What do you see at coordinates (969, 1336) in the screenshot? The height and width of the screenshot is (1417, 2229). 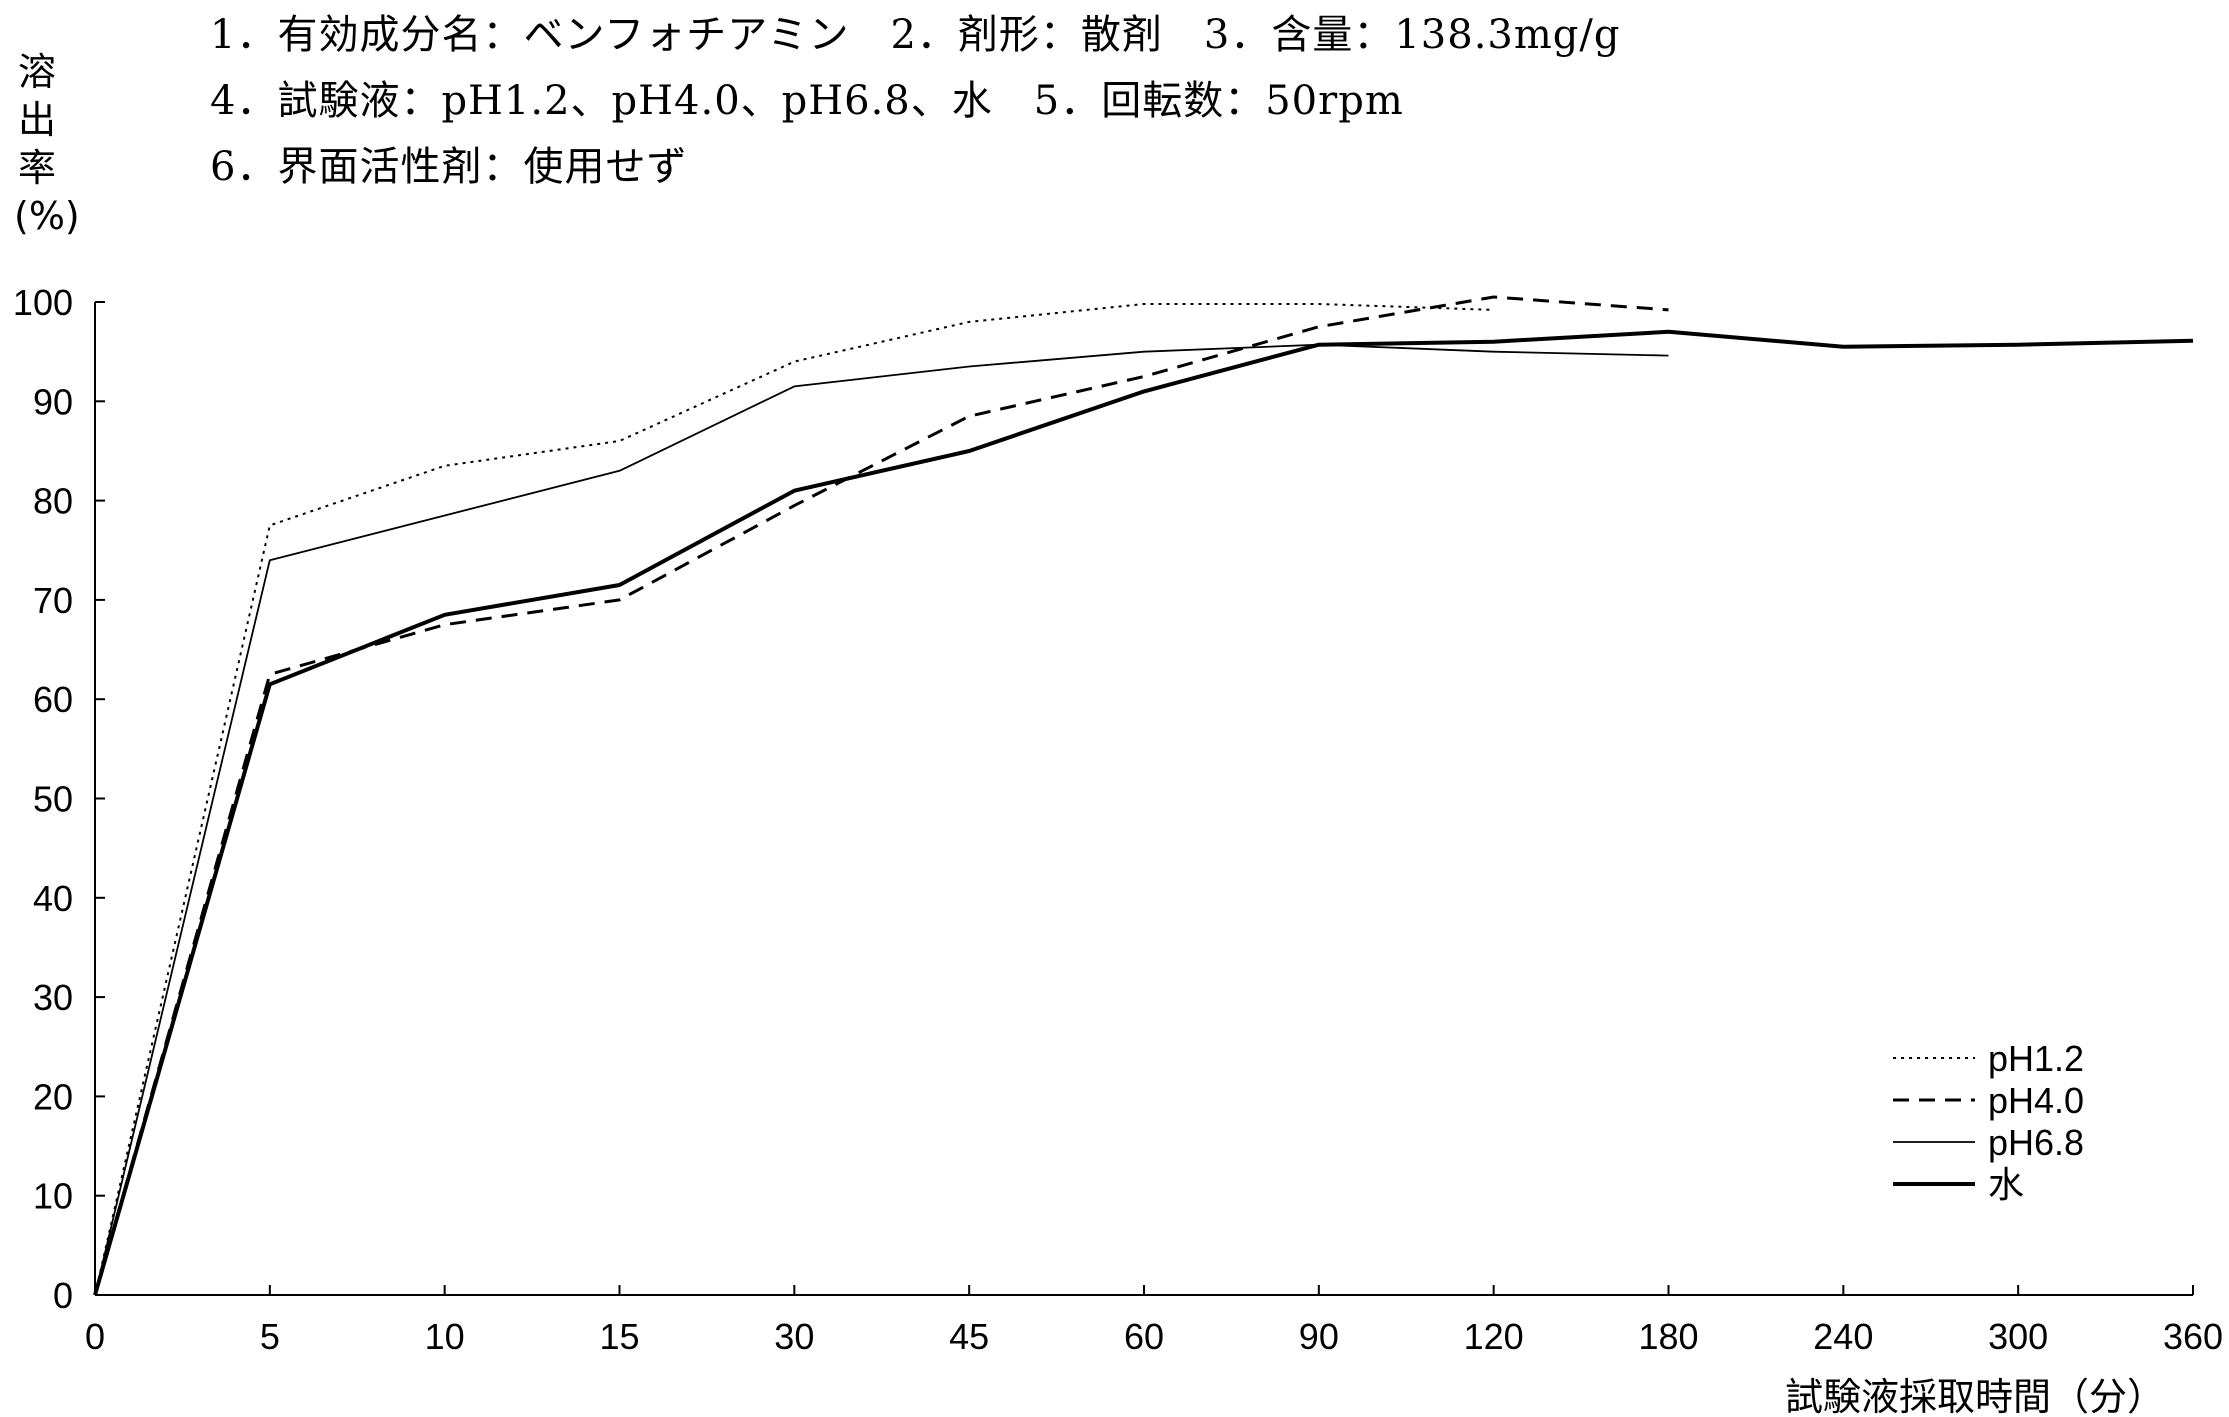 I see `x-tick-label: 45` at bounding box center [969, 1336].